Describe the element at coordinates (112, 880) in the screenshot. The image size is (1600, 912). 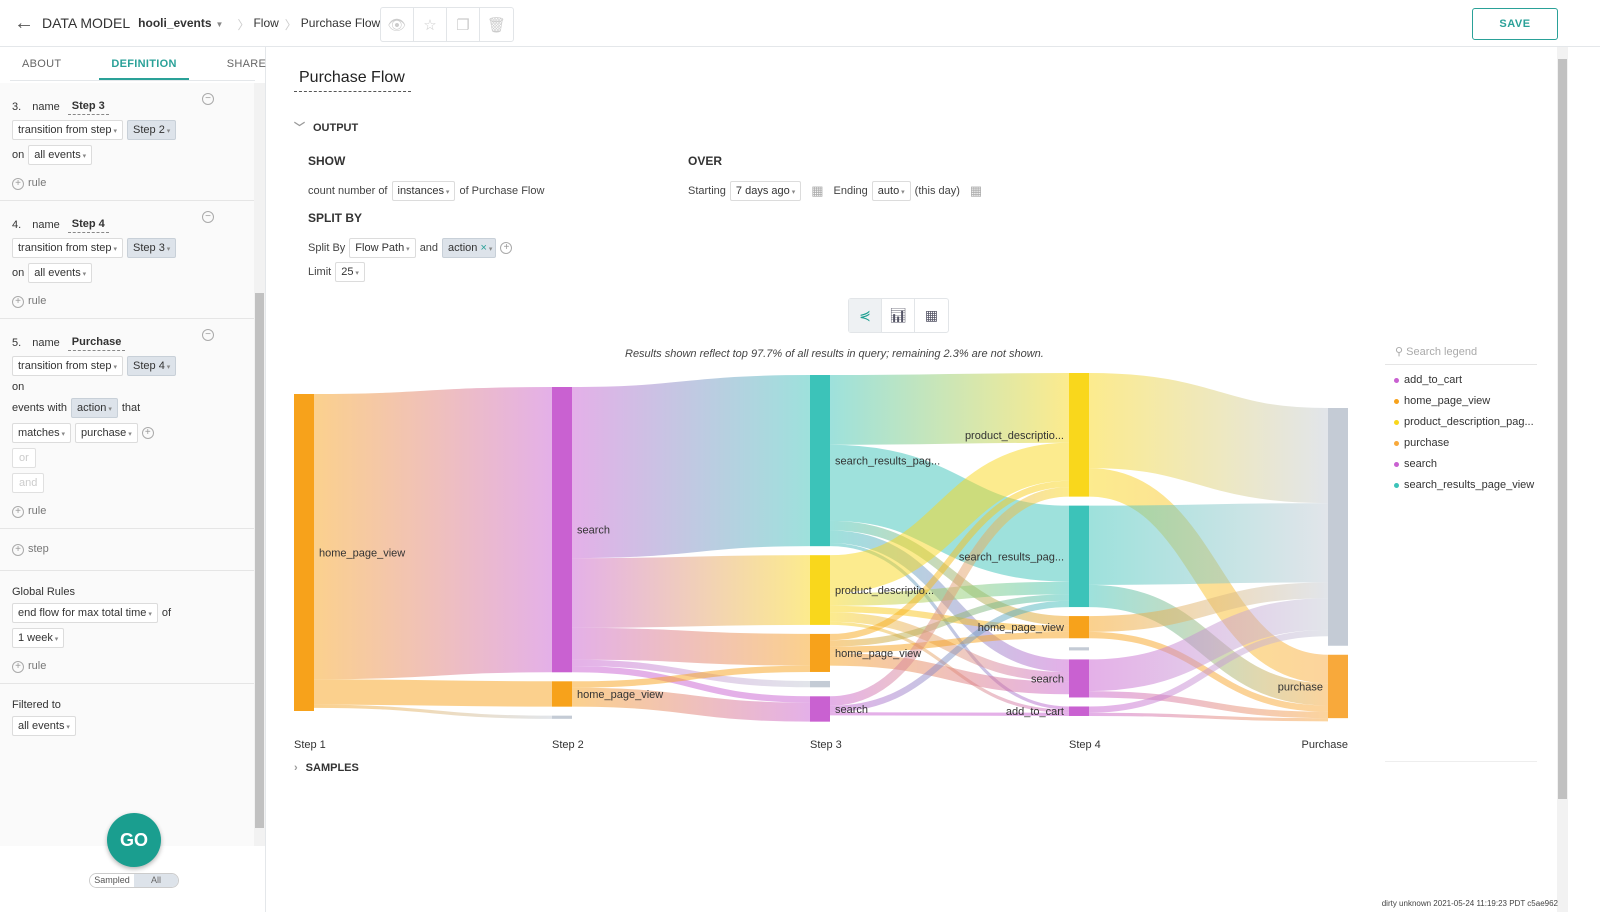
I see `sampled-option: Sampled` at that location.